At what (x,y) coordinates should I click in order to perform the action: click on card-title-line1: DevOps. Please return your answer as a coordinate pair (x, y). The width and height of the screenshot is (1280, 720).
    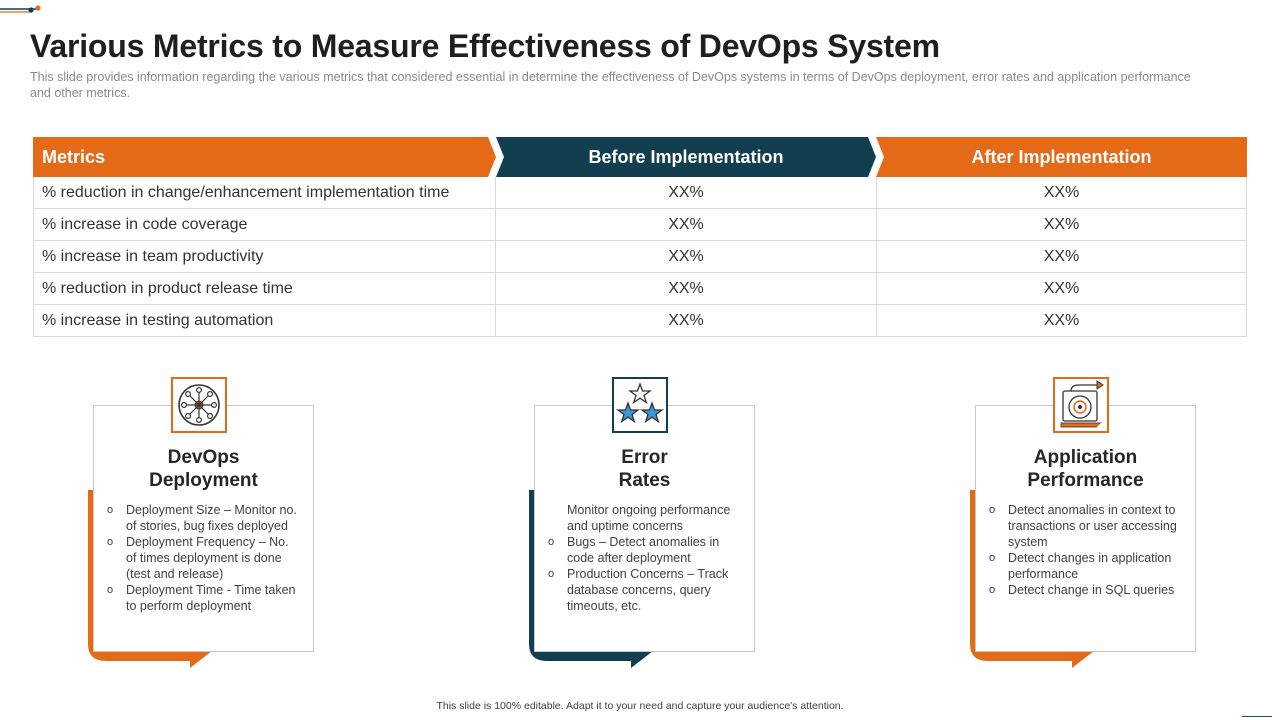
    Looking at the image, I should click on (203, 457).